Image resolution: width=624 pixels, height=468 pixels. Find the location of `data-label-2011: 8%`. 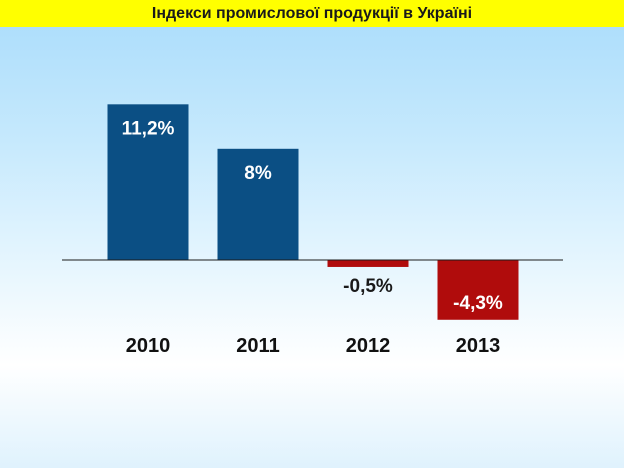

data-label-2011: 8% is located at coordinates (258, 173).